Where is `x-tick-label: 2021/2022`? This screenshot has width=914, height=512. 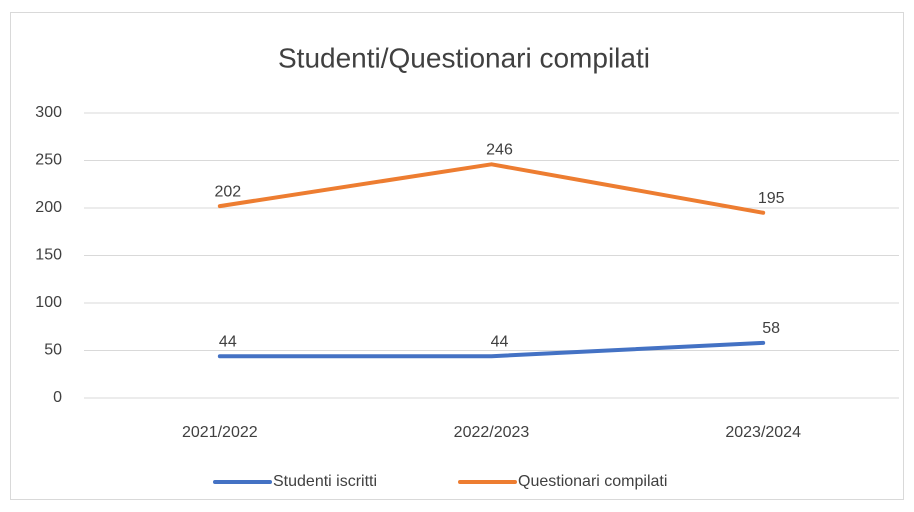
x-tick-label: 2021/2022 is located at coordinates (220, 432).